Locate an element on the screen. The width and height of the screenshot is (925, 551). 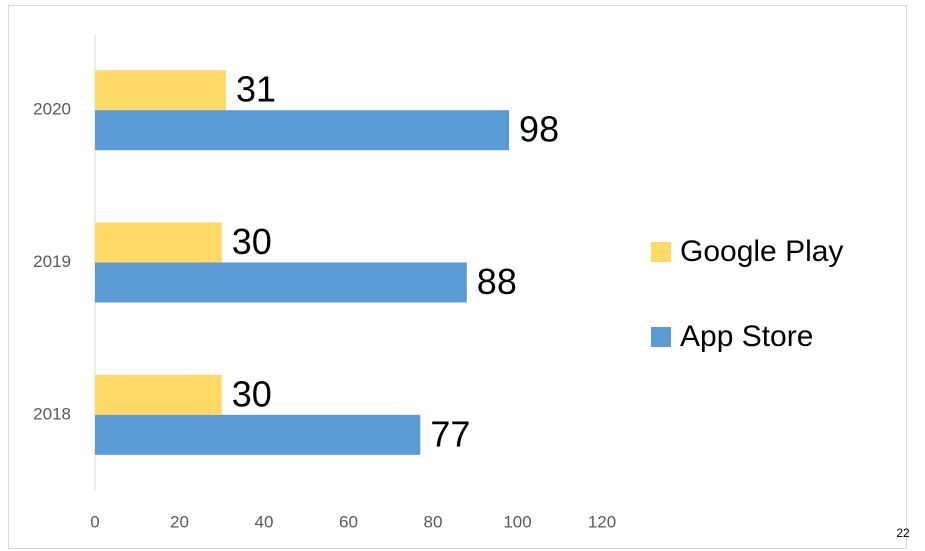
x-tick-label: 120 is located at coordinates (602, 521).